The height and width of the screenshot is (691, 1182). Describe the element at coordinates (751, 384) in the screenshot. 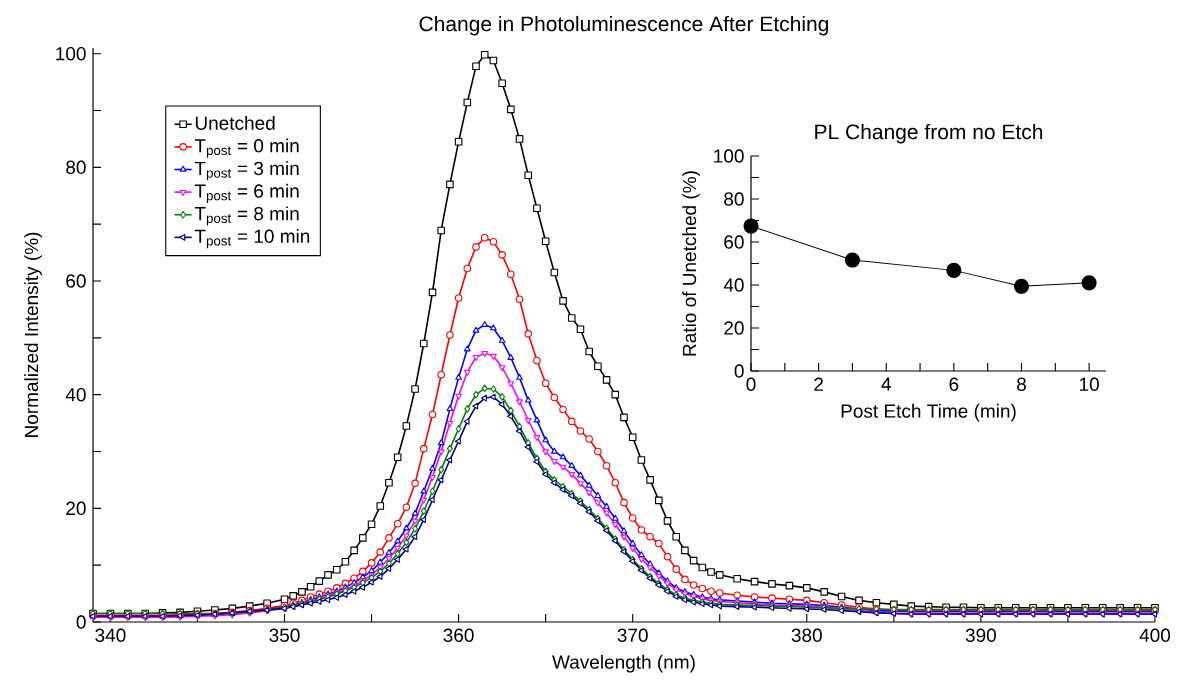

I see `x-tick-label: 0` at that location.